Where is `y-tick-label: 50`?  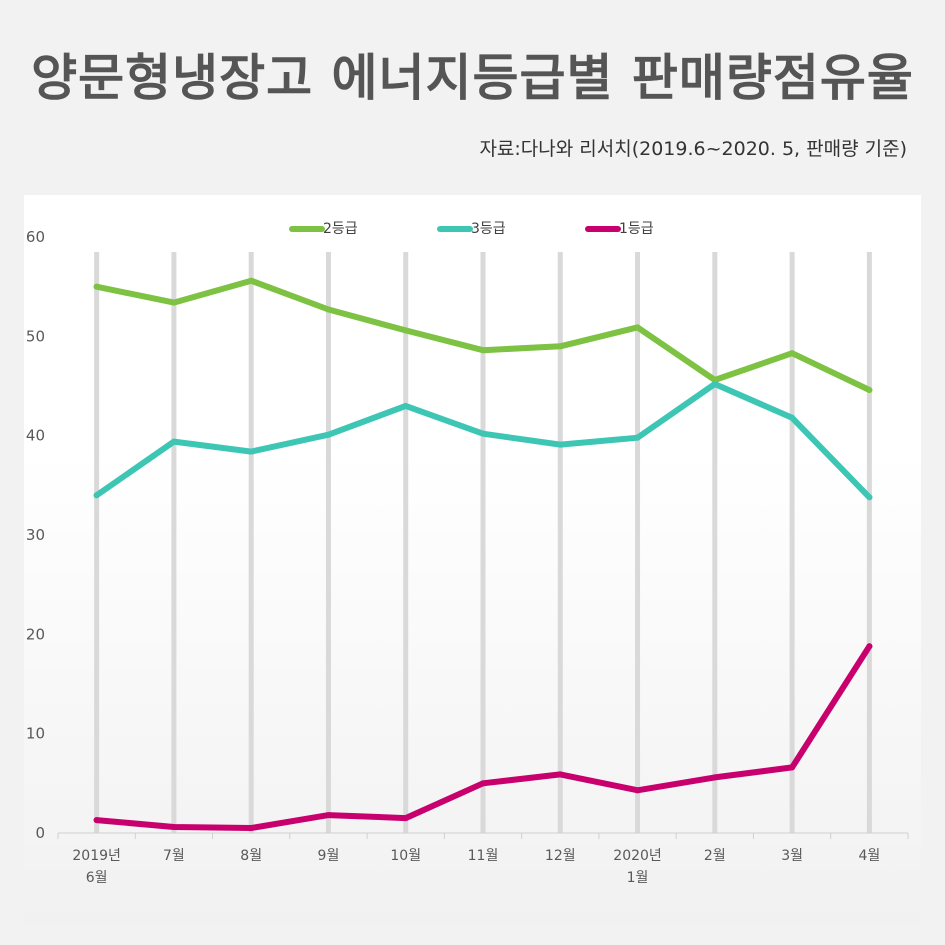 y-tick-label: 50 is located at coordinates (35, 336).